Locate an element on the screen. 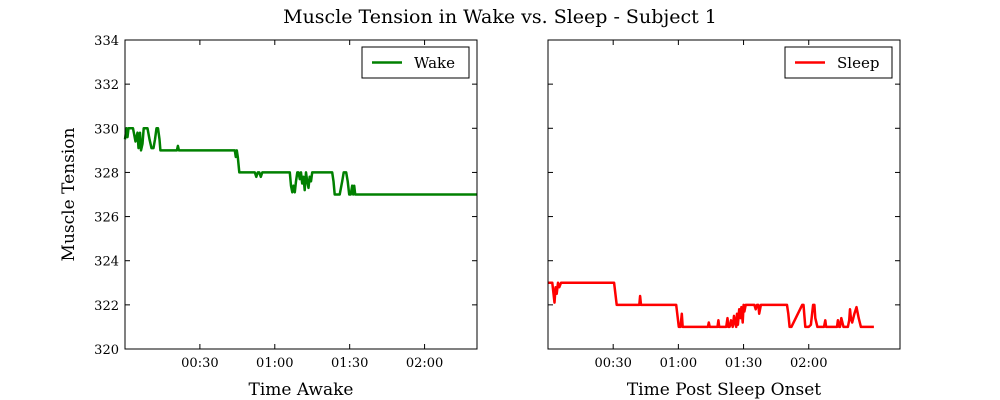 The width and height of the screenshot is (1000, 400). wake-xtick-label: 02:00 is located at coordinates (424, 363).